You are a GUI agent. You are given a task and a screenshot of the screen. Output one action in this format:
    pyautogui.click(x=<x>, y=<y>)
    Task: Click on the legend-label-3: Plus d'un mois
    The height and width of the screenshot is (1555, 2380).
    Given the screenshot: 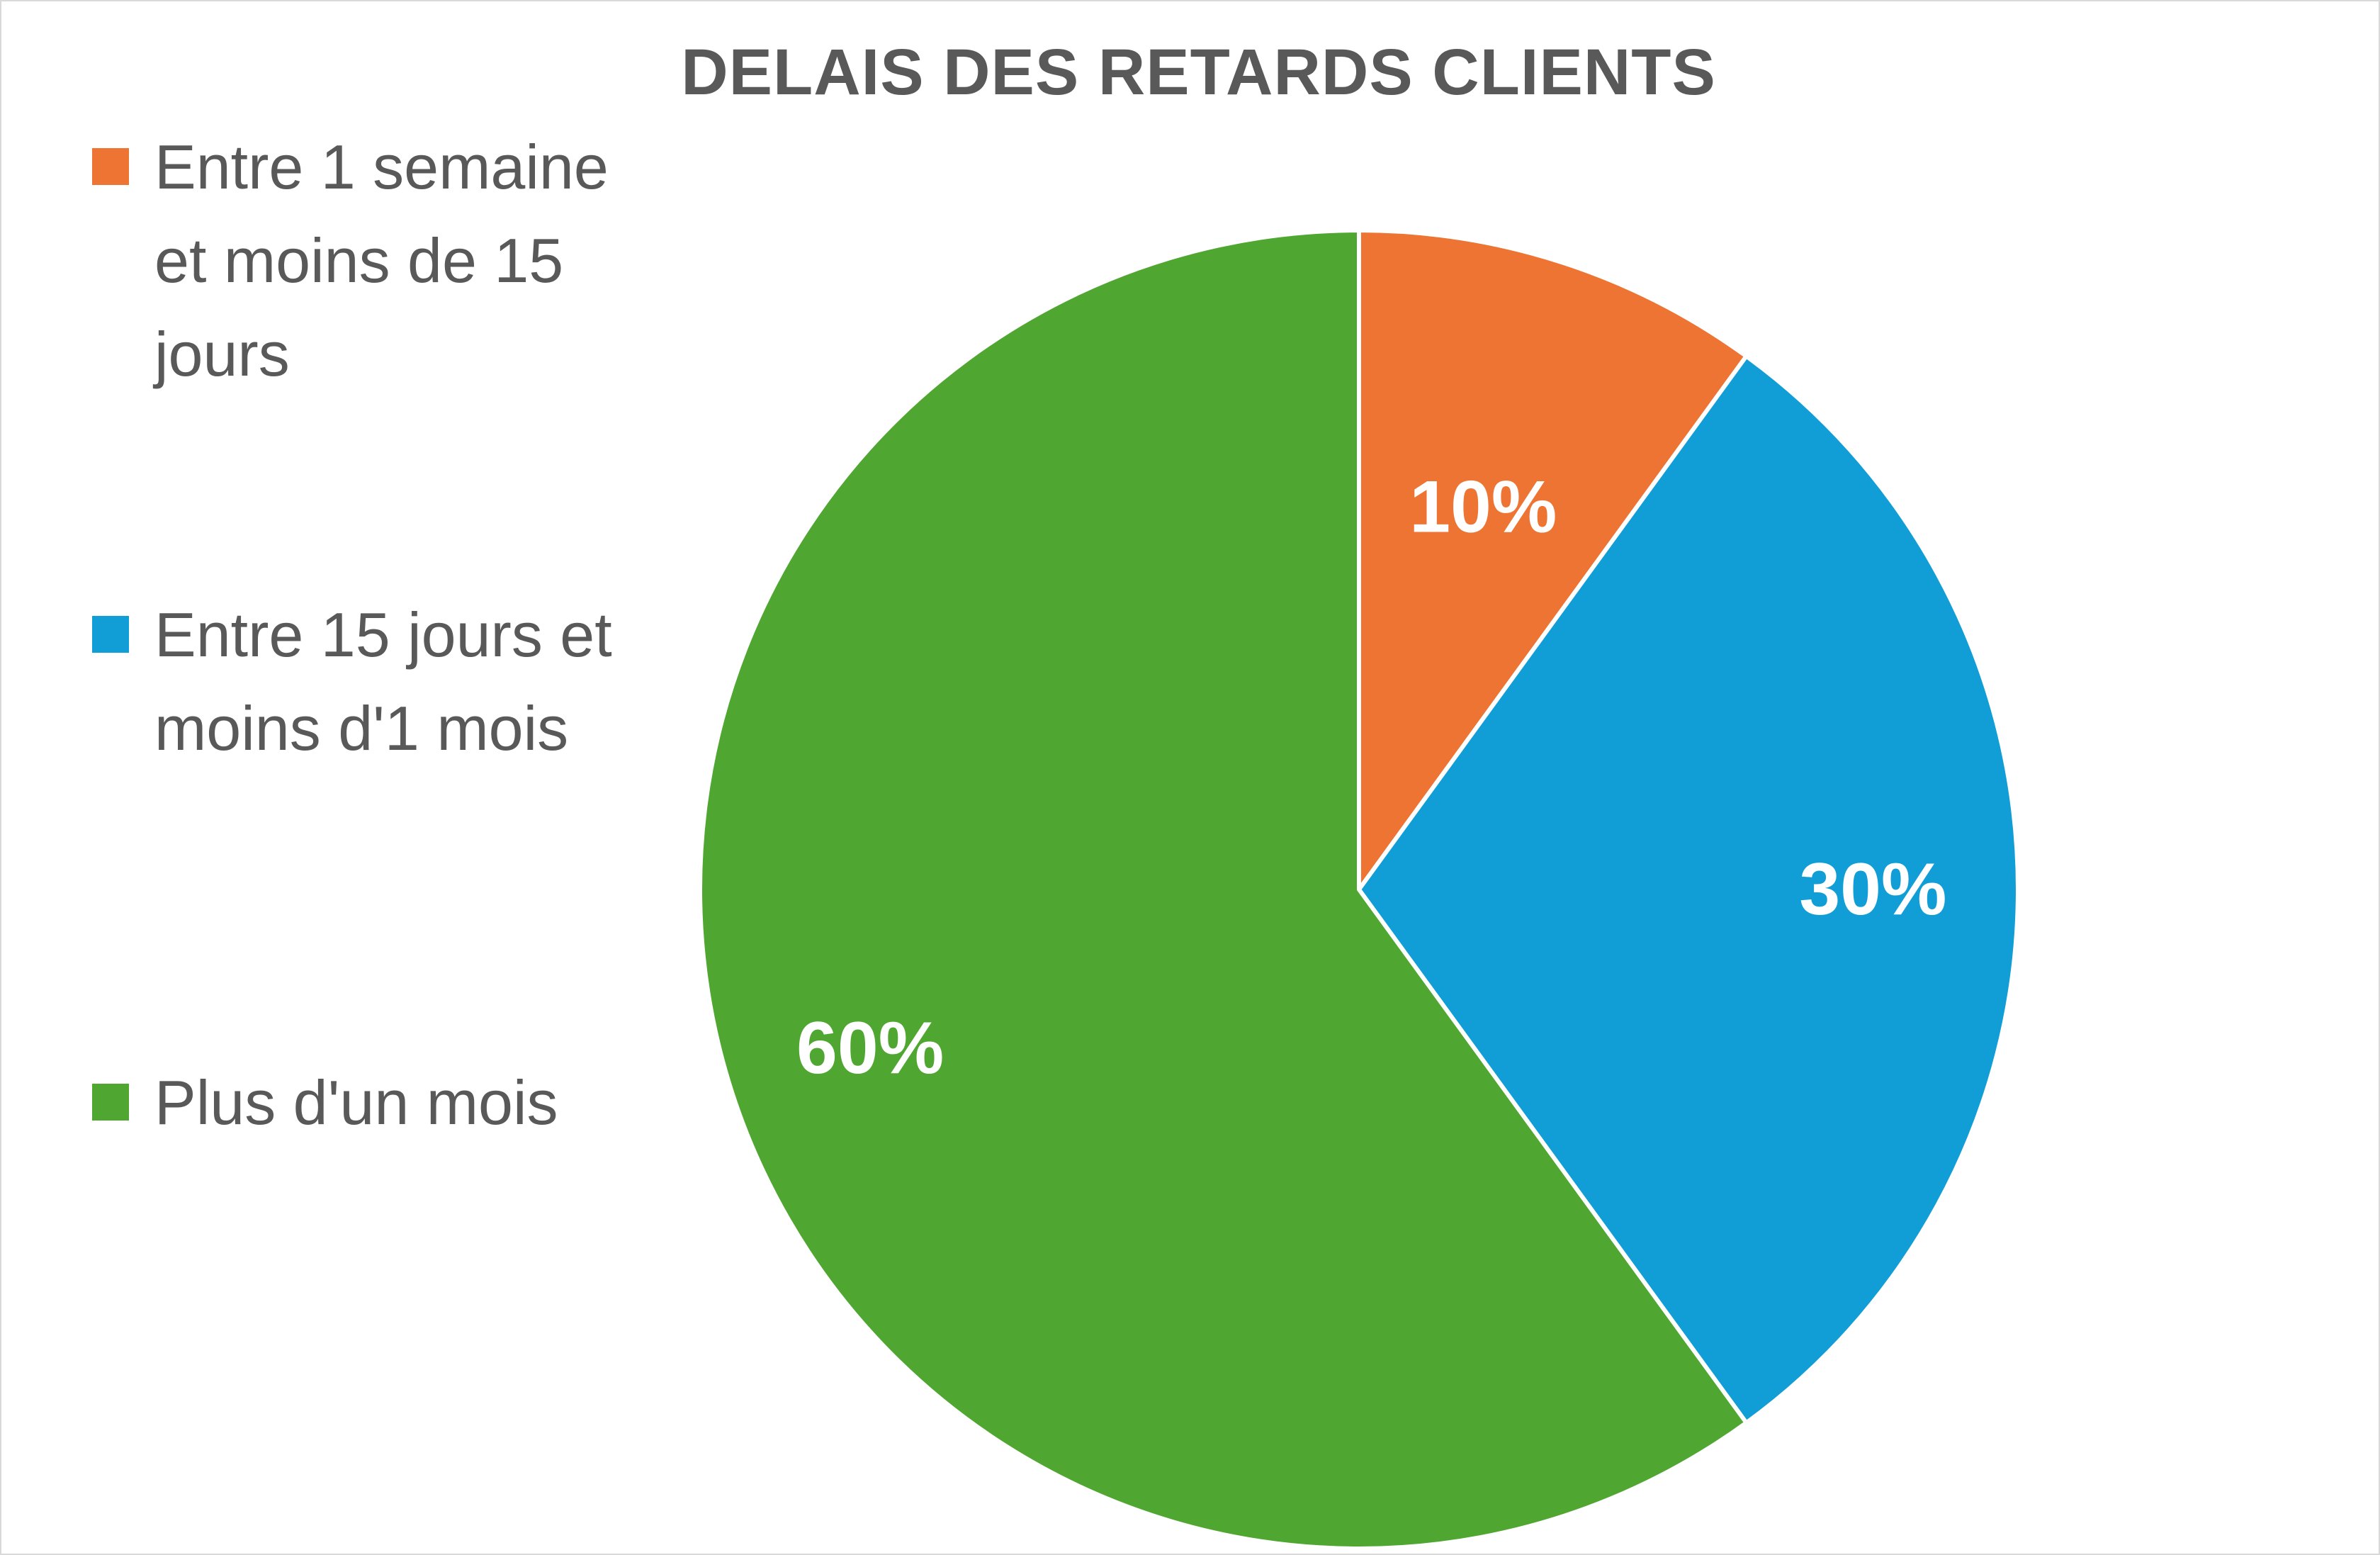 What is the action you would take?
    pyautogui.click(x=356, y=1102)
    